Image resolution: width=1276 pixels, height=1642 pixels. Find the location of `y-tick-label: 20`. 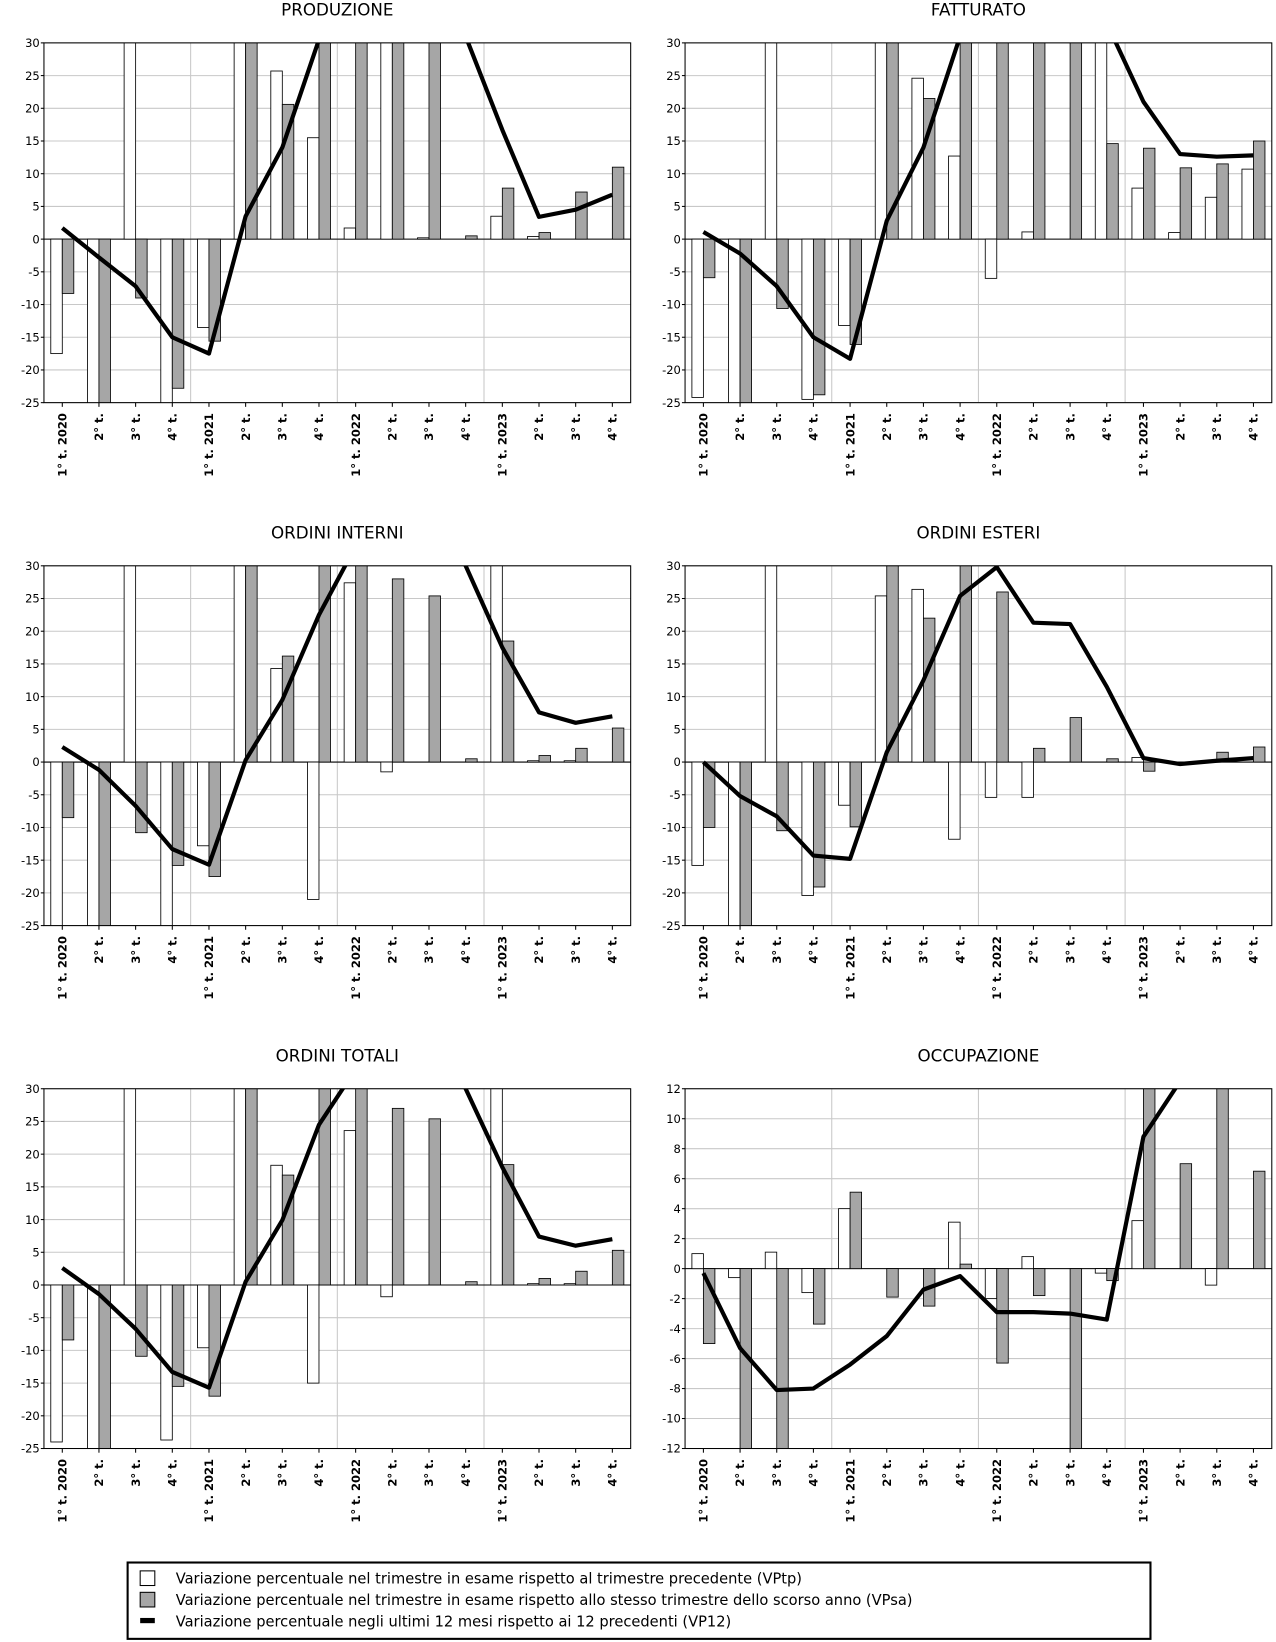

y-tick-label: 20 is located at coordinates (673, 631).